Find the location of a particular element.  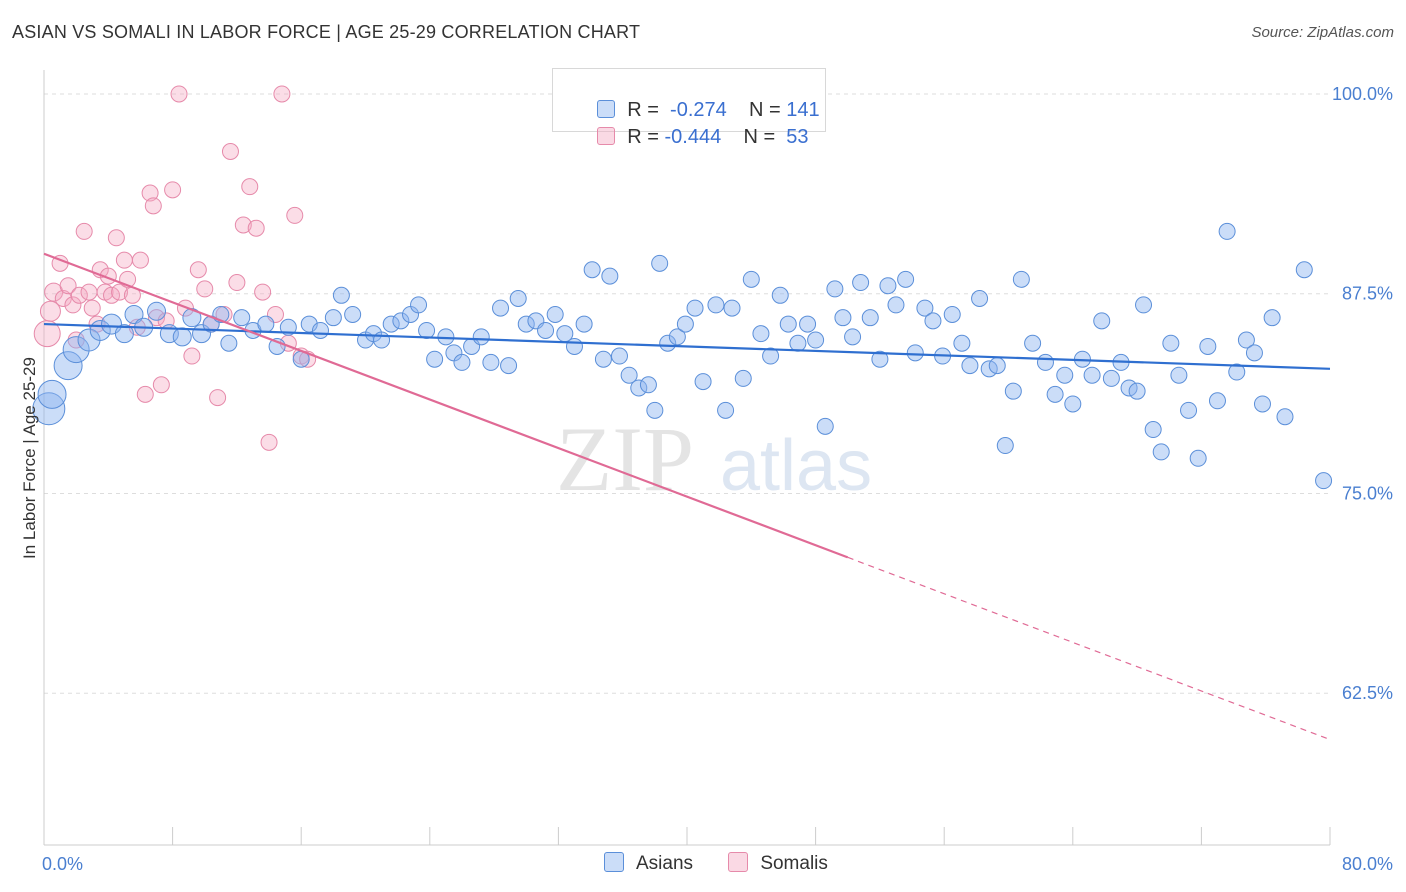

legend-row-asians: R = -0.274 N = 141 is located at coordinates (697, 98).